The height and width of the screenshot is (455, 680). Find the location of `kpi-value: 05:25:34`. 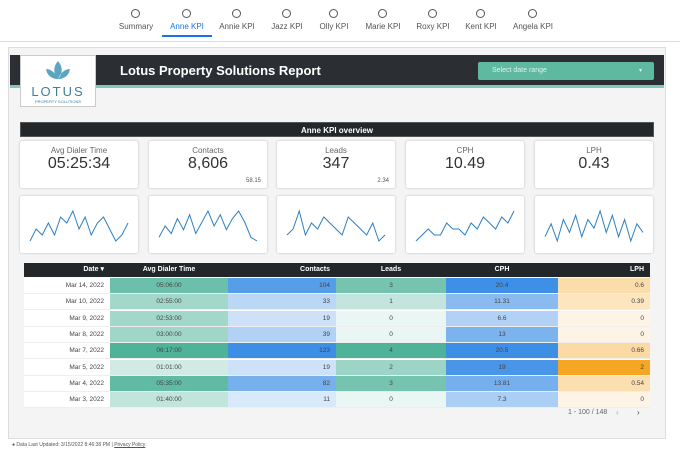

kpi-value: 05:25:34 is located at coordinates (79, 163).